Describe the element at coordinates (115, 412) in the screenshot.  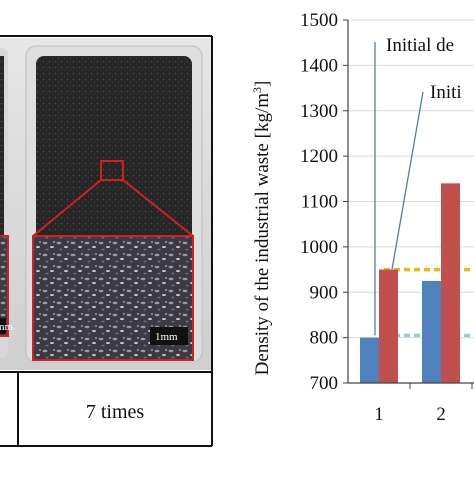
I see `caption-7-times: 7 times` at that location.